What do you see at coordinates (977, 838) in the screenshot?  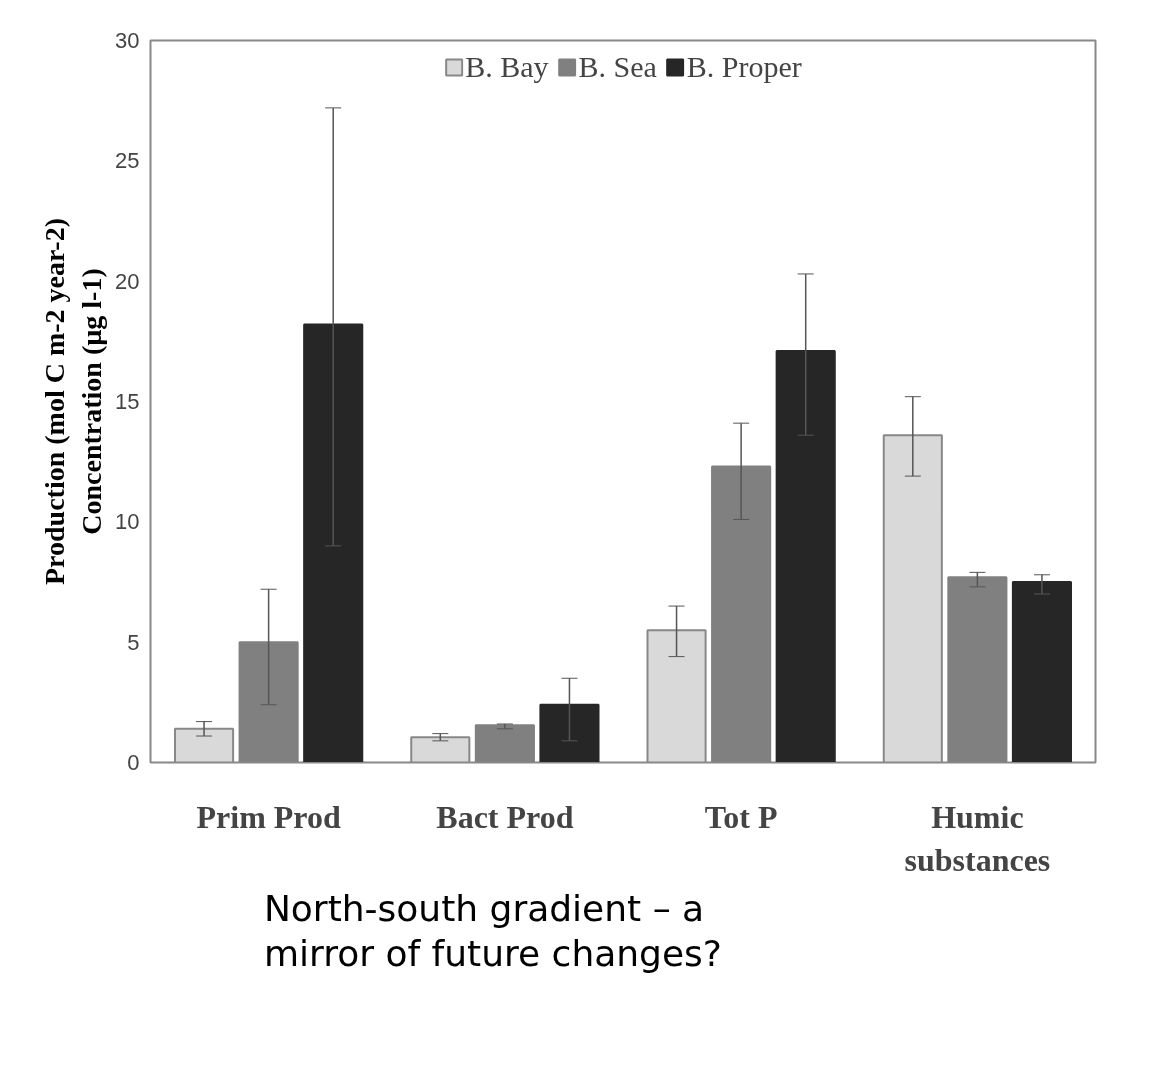 I see `x-tick-label: Humic substances` at bounding box center [977, 838].